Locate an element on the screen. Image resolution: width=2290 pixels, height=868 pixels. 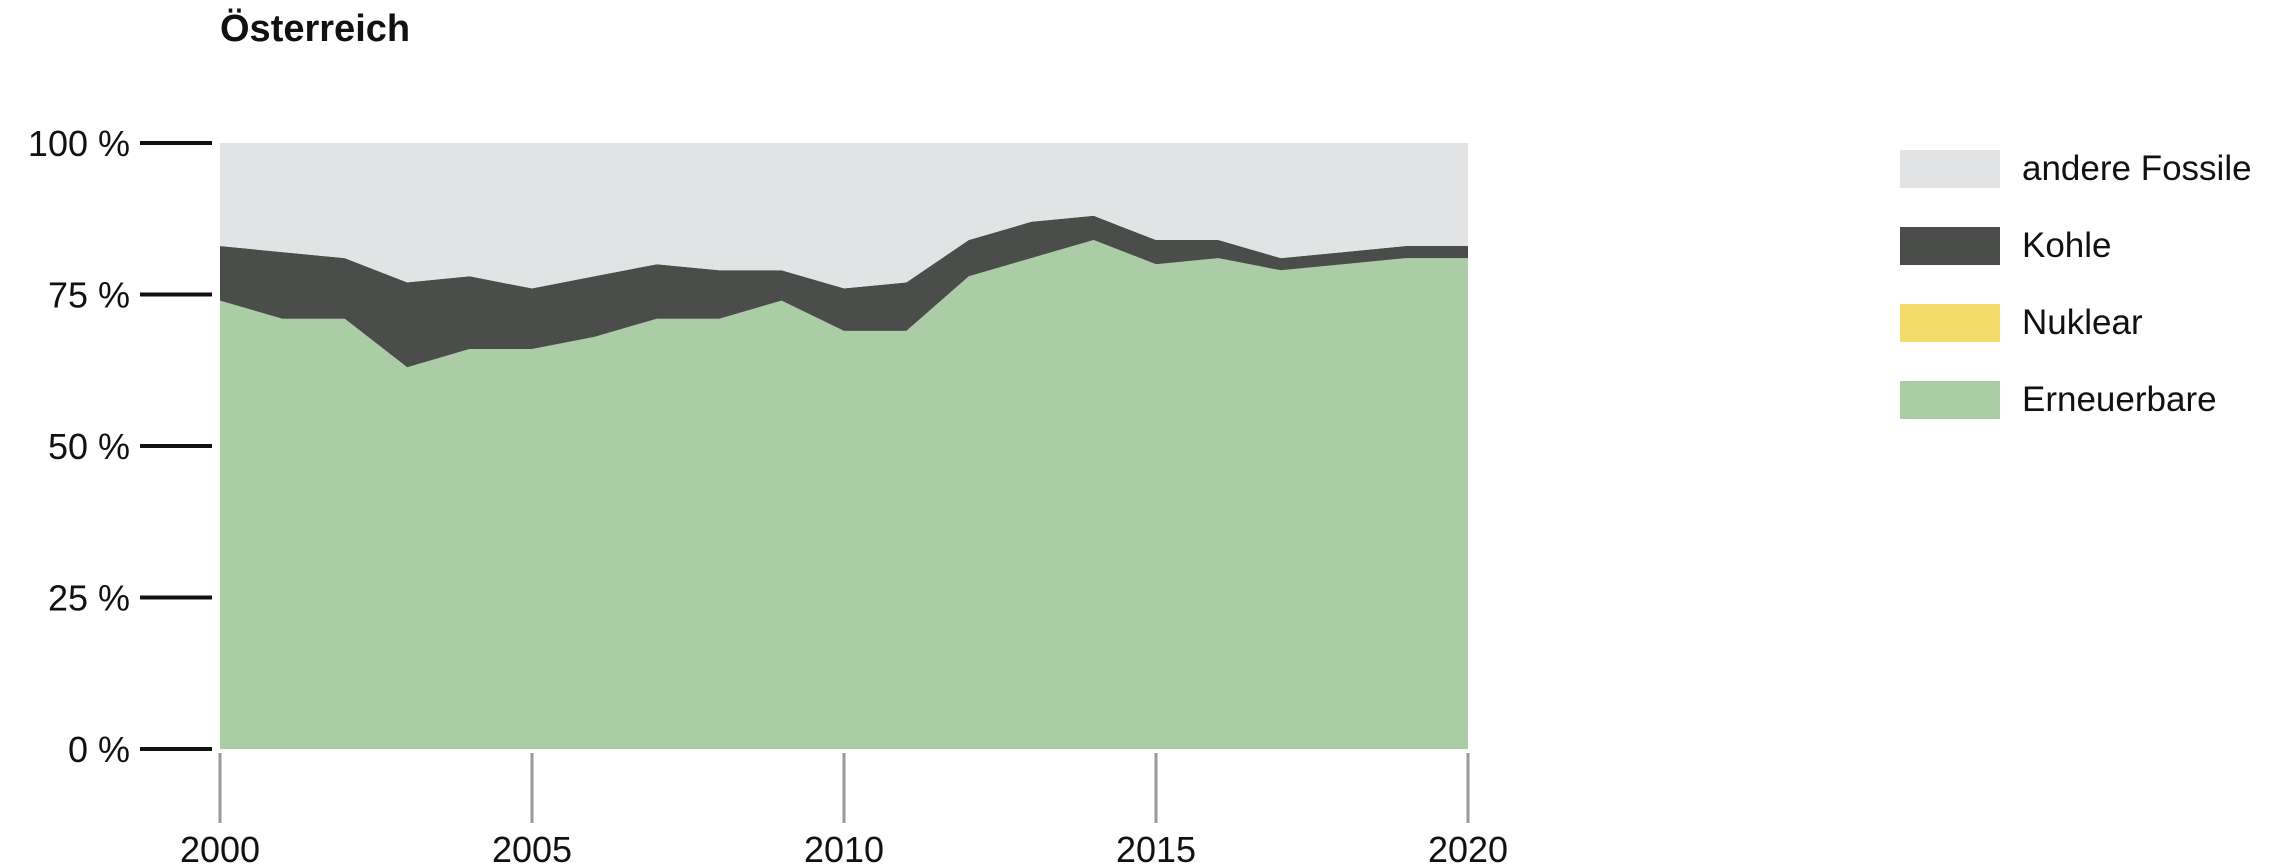
x-tick-label: 2020 is located at coordinates (1468, 848).